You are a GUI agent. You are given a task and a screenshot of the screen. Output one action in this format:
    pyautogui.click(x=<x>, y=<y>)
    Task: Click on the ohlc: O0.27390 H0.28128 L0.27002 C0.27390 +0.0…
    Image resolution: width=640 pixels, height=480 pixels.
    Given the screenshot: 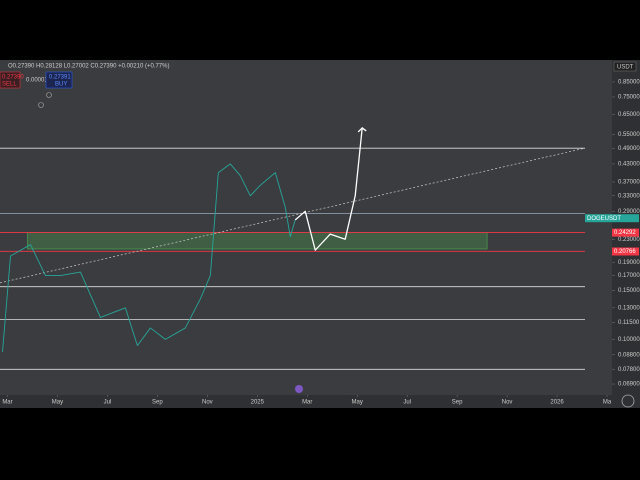 What is the action you would take?
    pyautogui.click(x=88, y=67)
    